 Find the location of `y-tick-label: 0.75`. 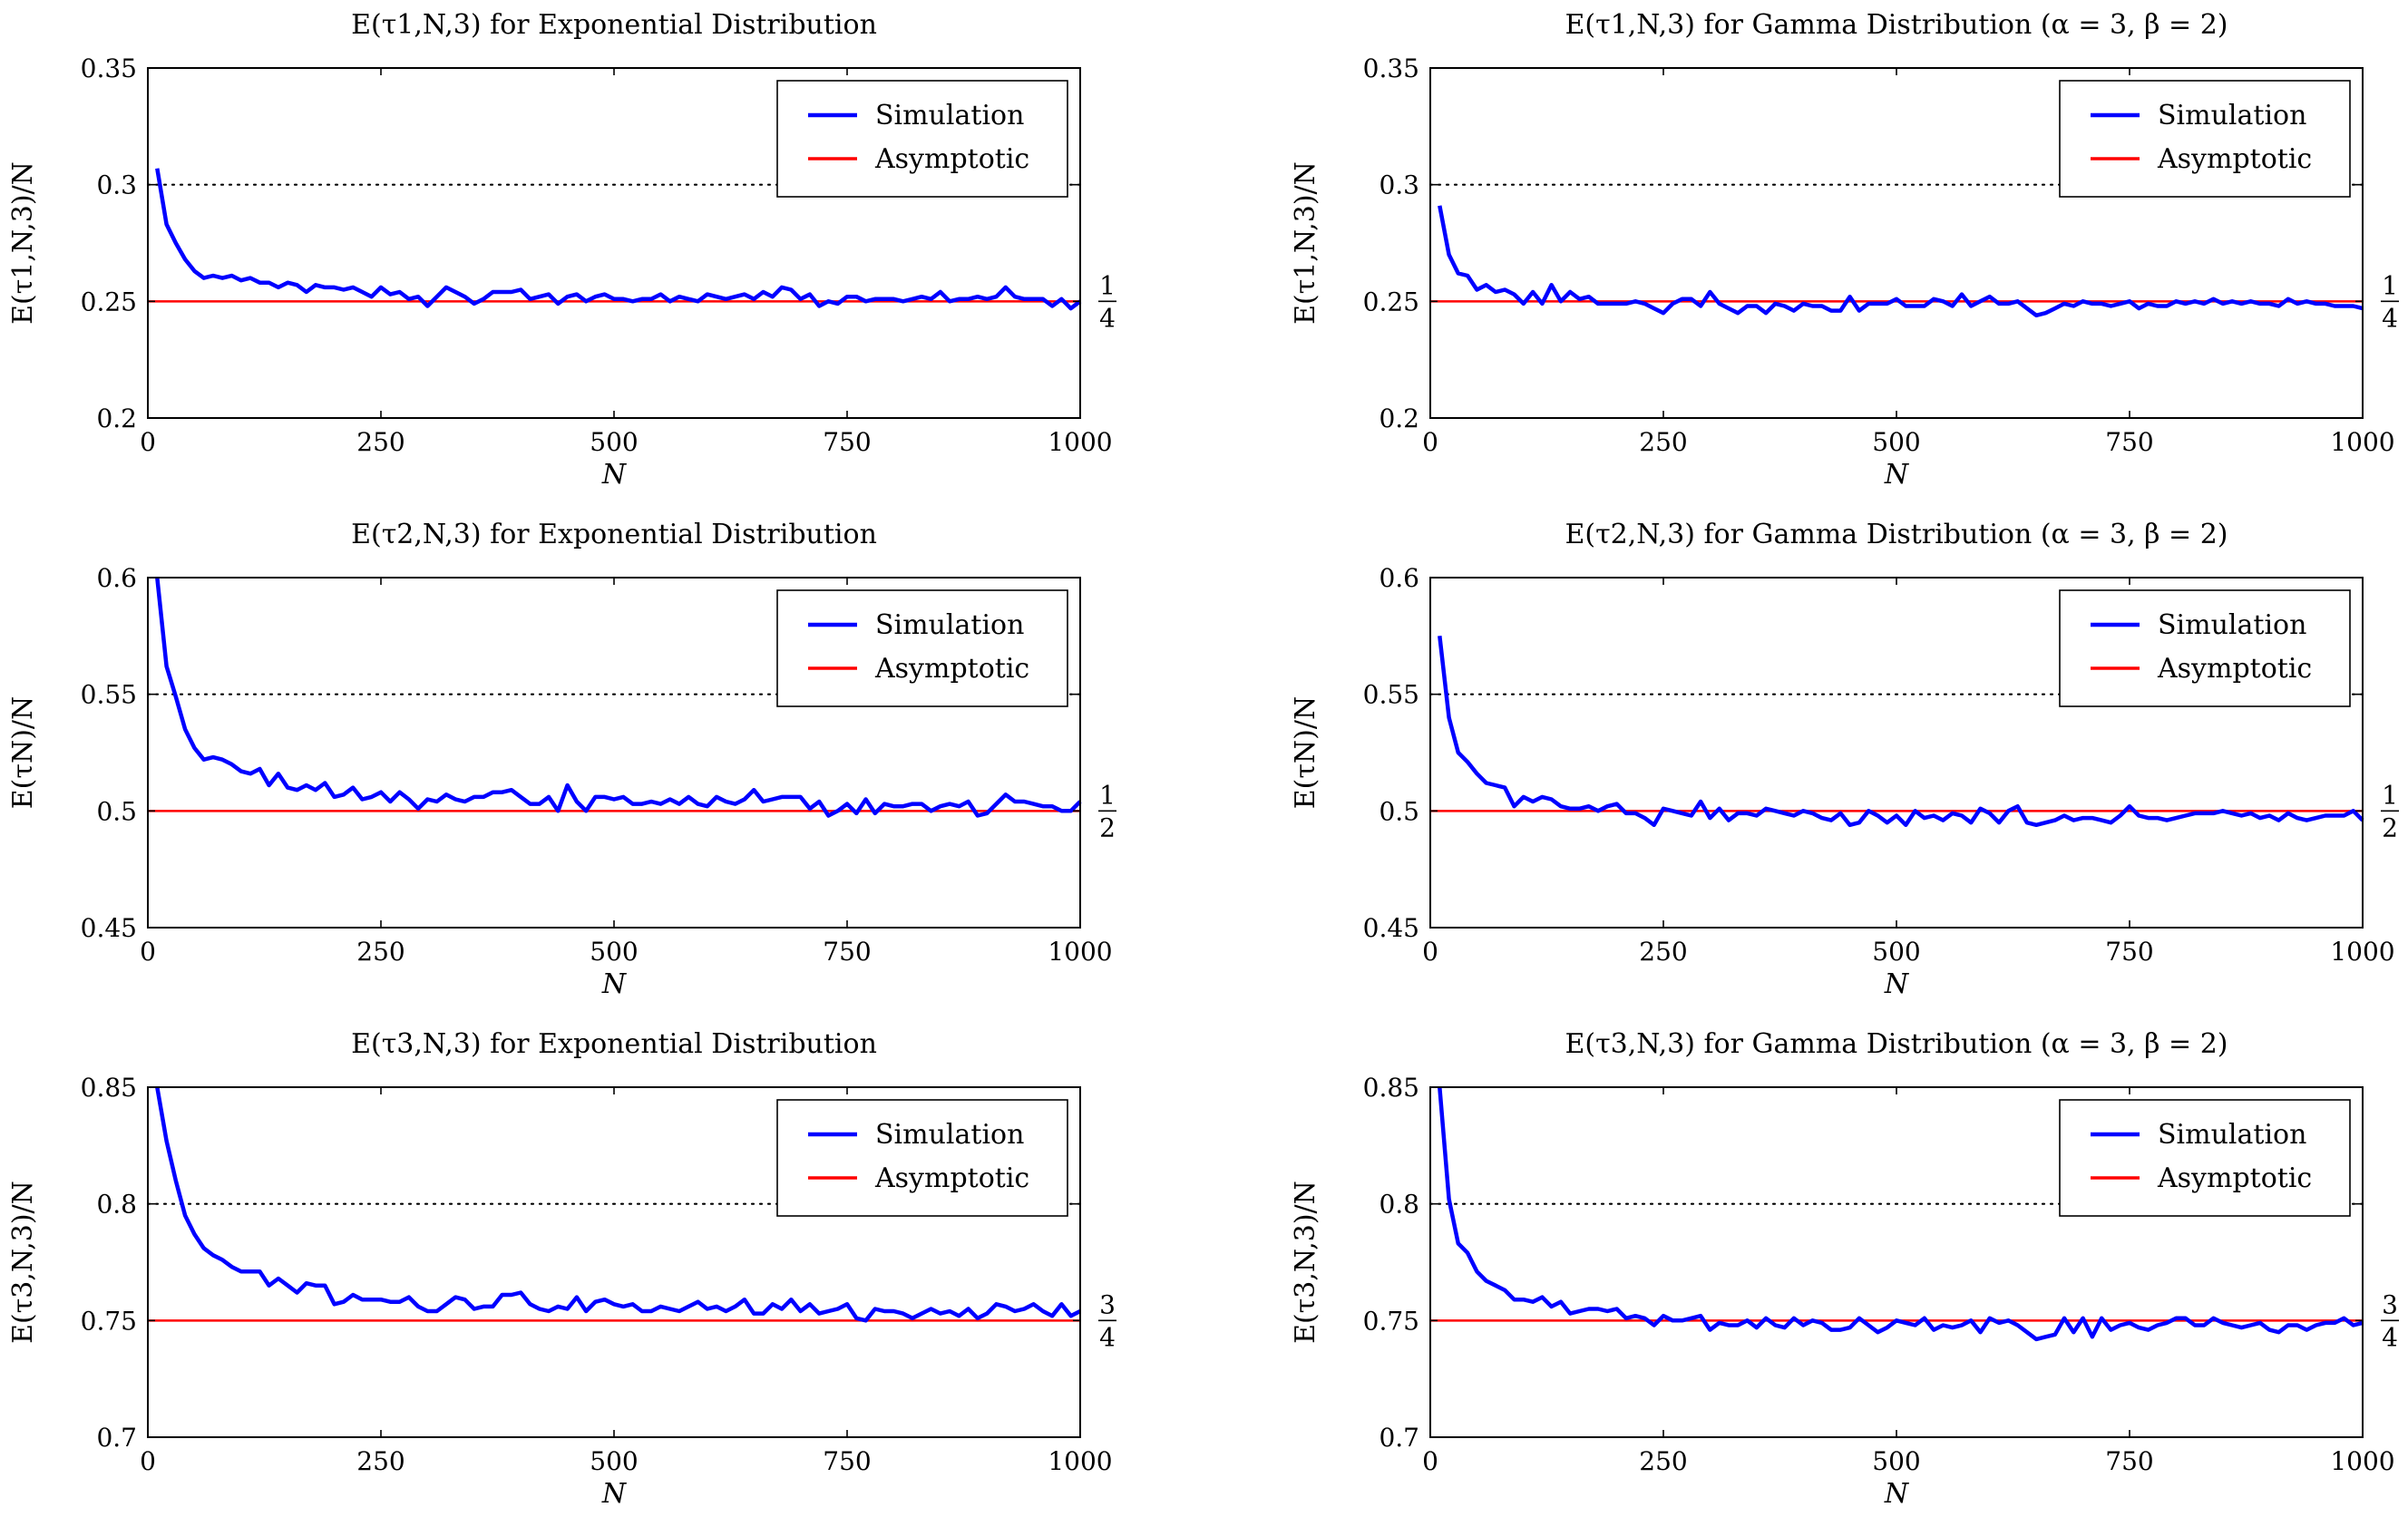

y-tick-label: 0.75 is located at coordinates (109, 1321).